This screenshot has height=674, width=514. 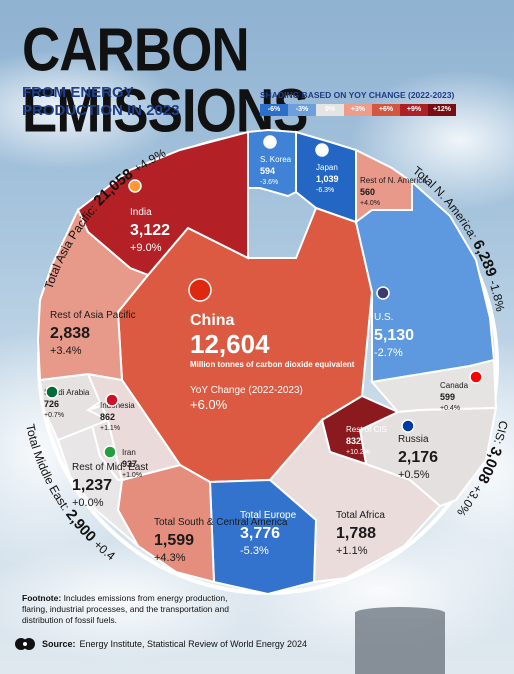 I want to click on legend-bar: -6% -3% 0% +3% +6% +9% +12%, so click(x=358, y=110).